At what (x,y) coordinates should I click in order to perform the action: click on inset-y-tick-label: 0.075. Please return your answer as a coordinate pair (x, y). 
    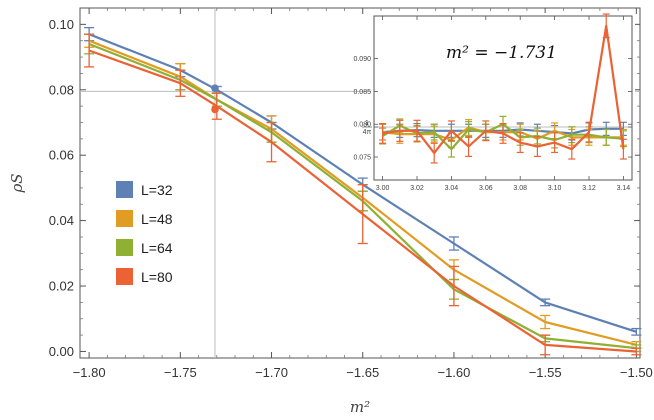
    Looking at the image, I should click on (362, 158).